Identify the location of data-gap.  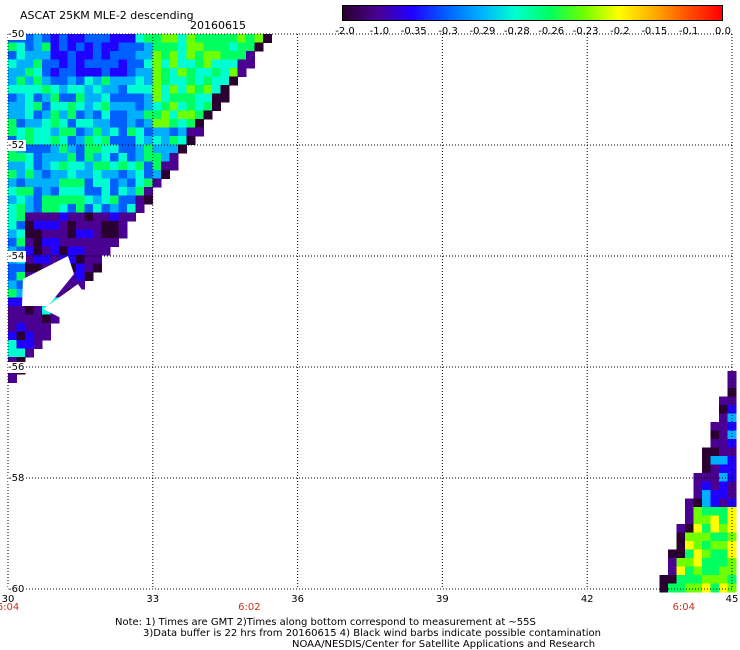
(48, 281).